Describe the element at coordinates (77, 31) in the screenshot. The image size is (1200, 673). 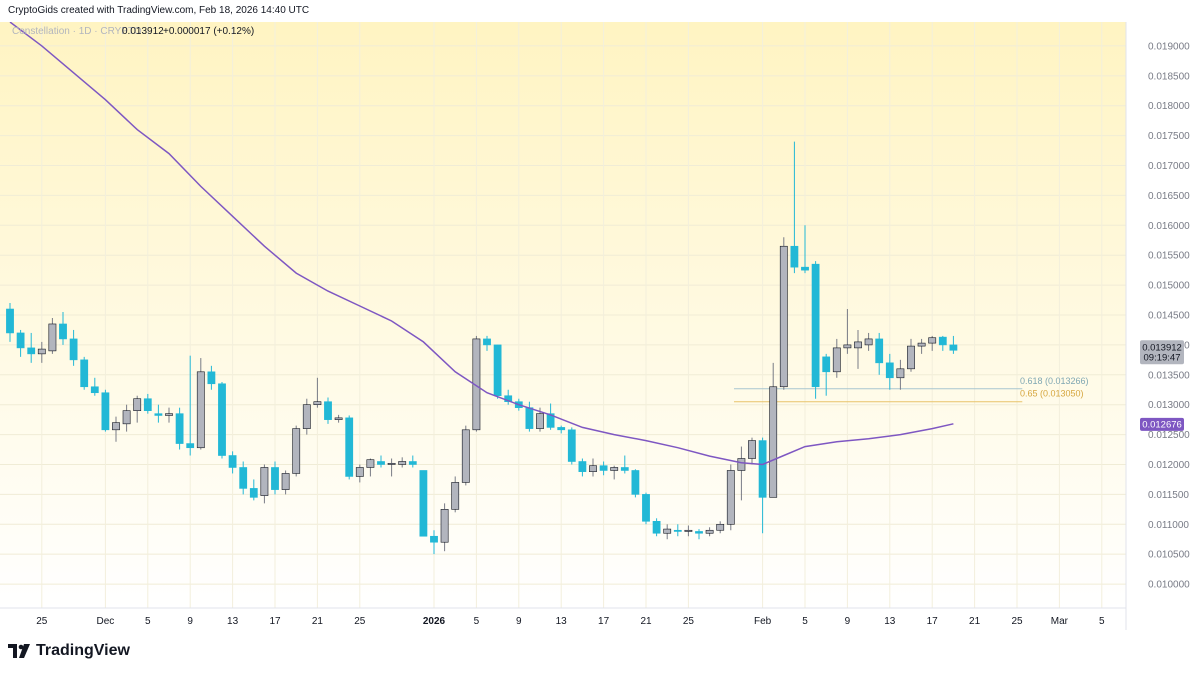
I see `symbol-title: Constellation · 1D · CRYPTO` at that location.